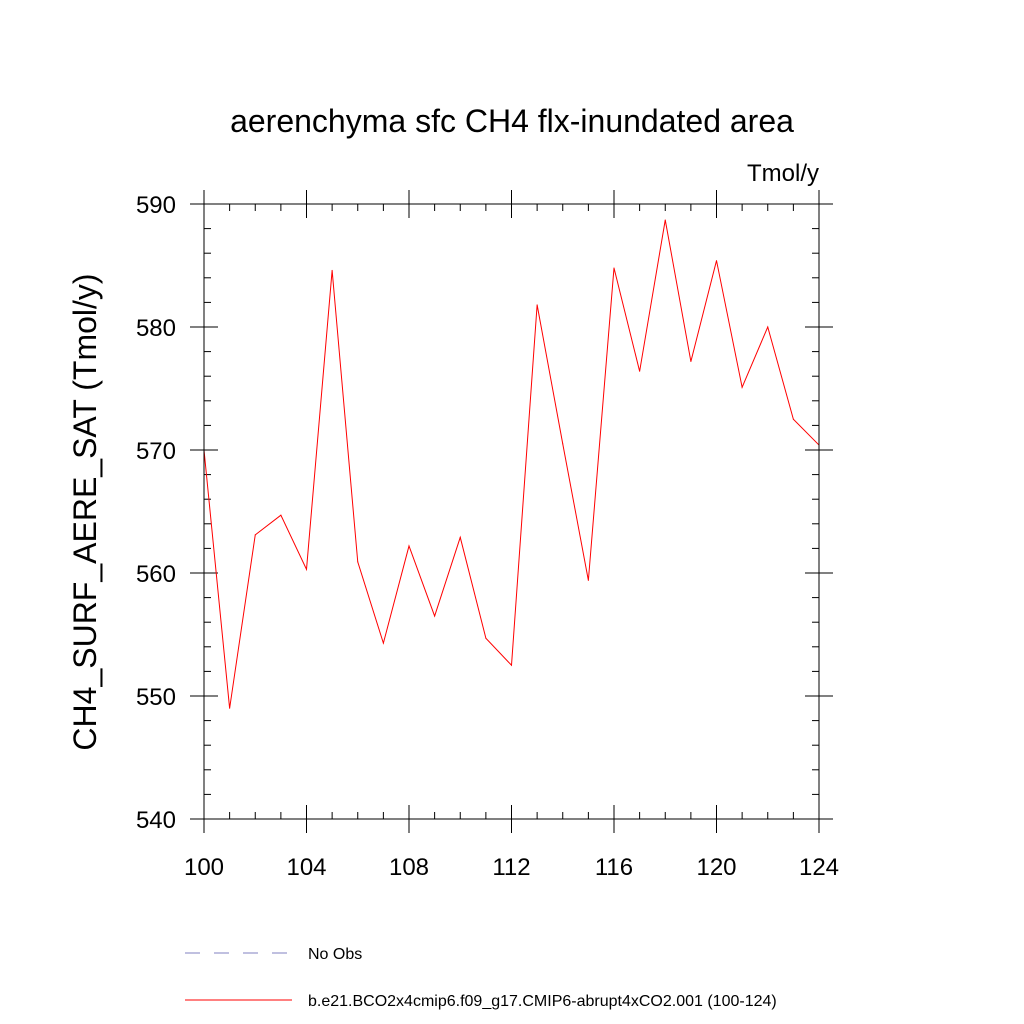 Image resolution: width=1024 pixels, height=1024 pixels. Describe the element at coordinates (156, 205) in the screenshot. I see `y-tick-label: 590` at that location.